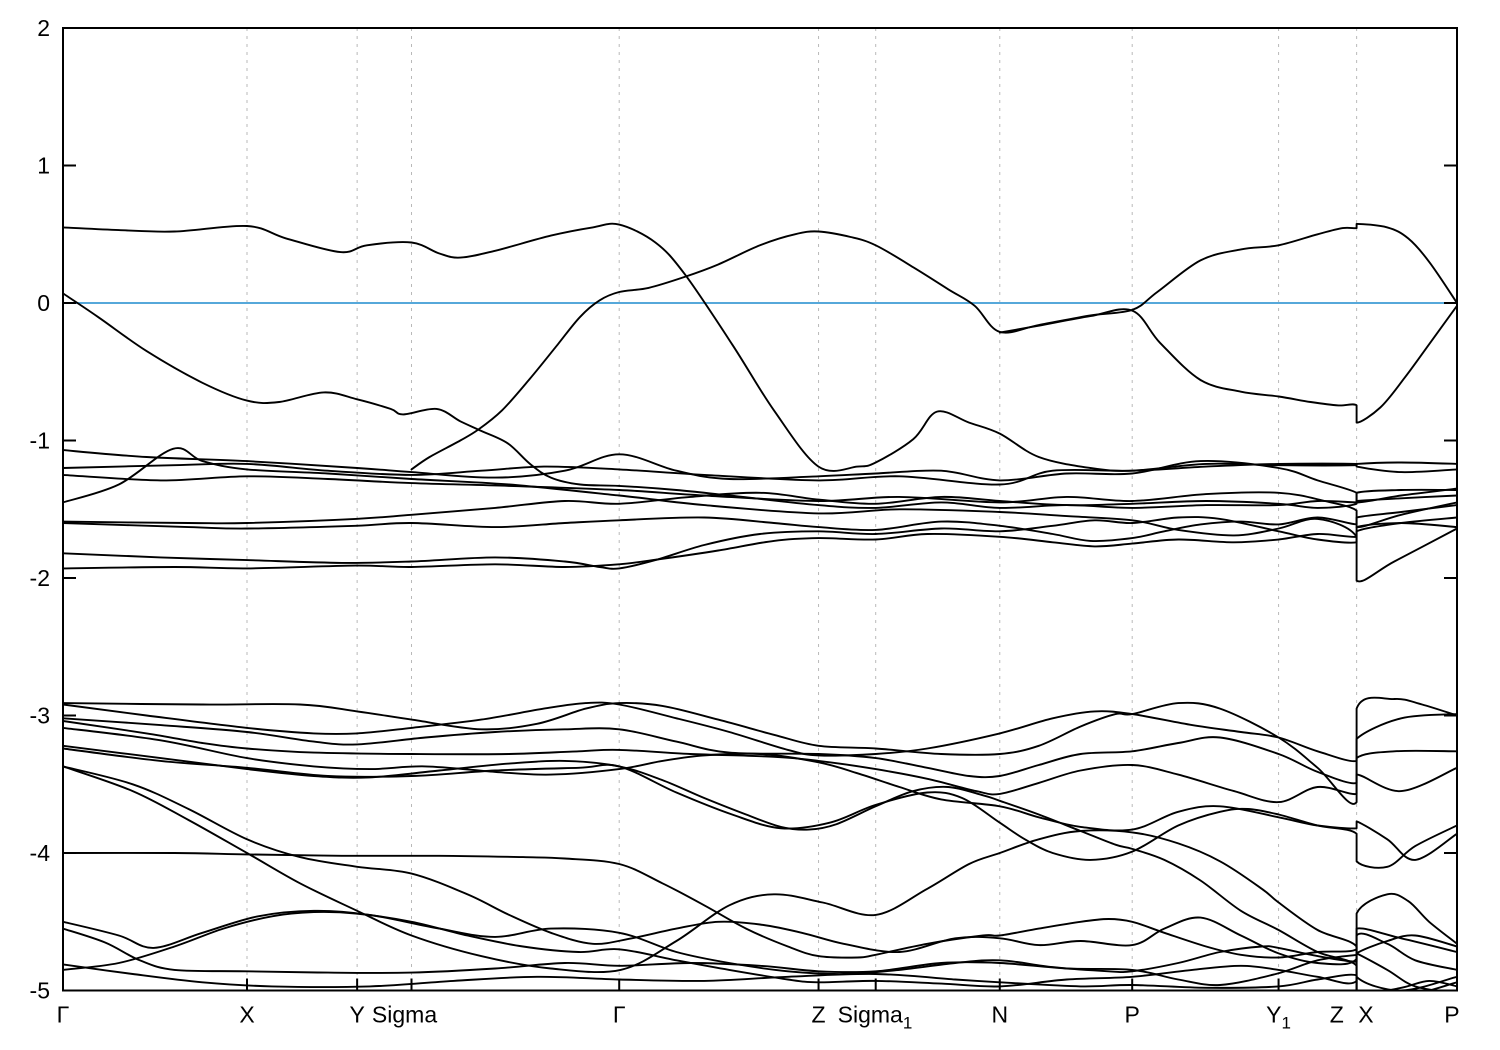 The height and width of the screenshot is (1050, 1500). Describe the element at coordinates (43, 28) in the screenshot. I see `y-axis-label: 2` at that location.